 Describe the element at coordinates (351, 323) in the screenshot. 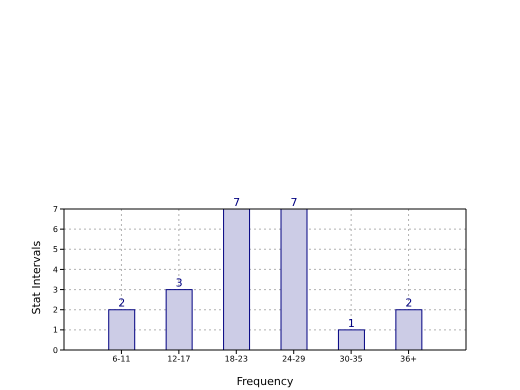

I see `data-label: 1` at that location.